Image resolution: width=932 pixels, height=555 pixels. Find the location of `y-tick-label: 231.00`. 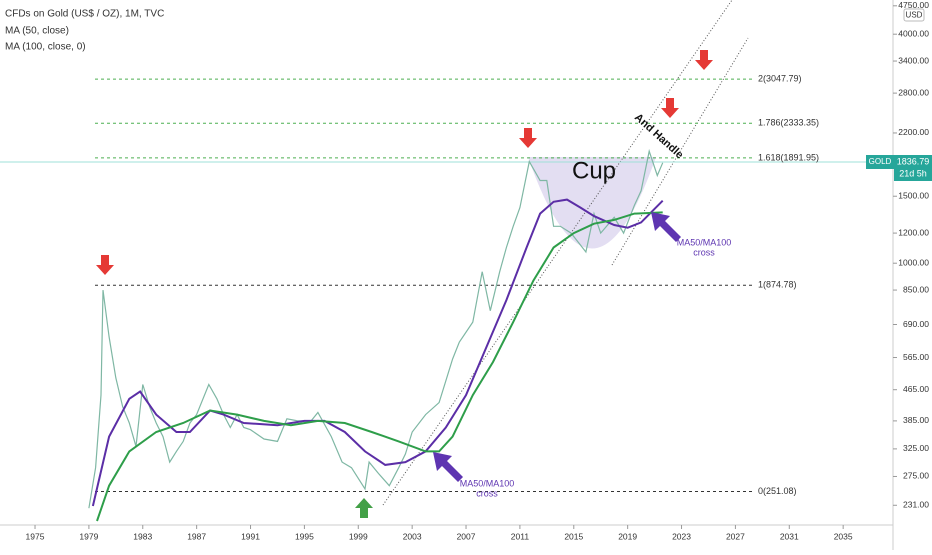

y-tick-label: 231.00 is located at coordinates (916, 505).